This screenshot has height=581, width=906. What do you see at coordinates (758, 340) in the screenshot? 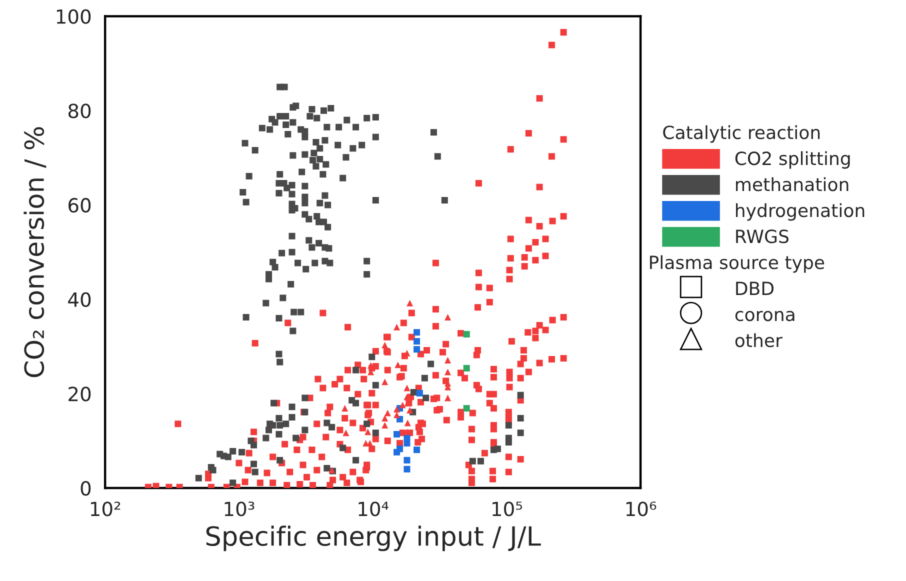
I see `text: other` at bounding box center [758, 340].